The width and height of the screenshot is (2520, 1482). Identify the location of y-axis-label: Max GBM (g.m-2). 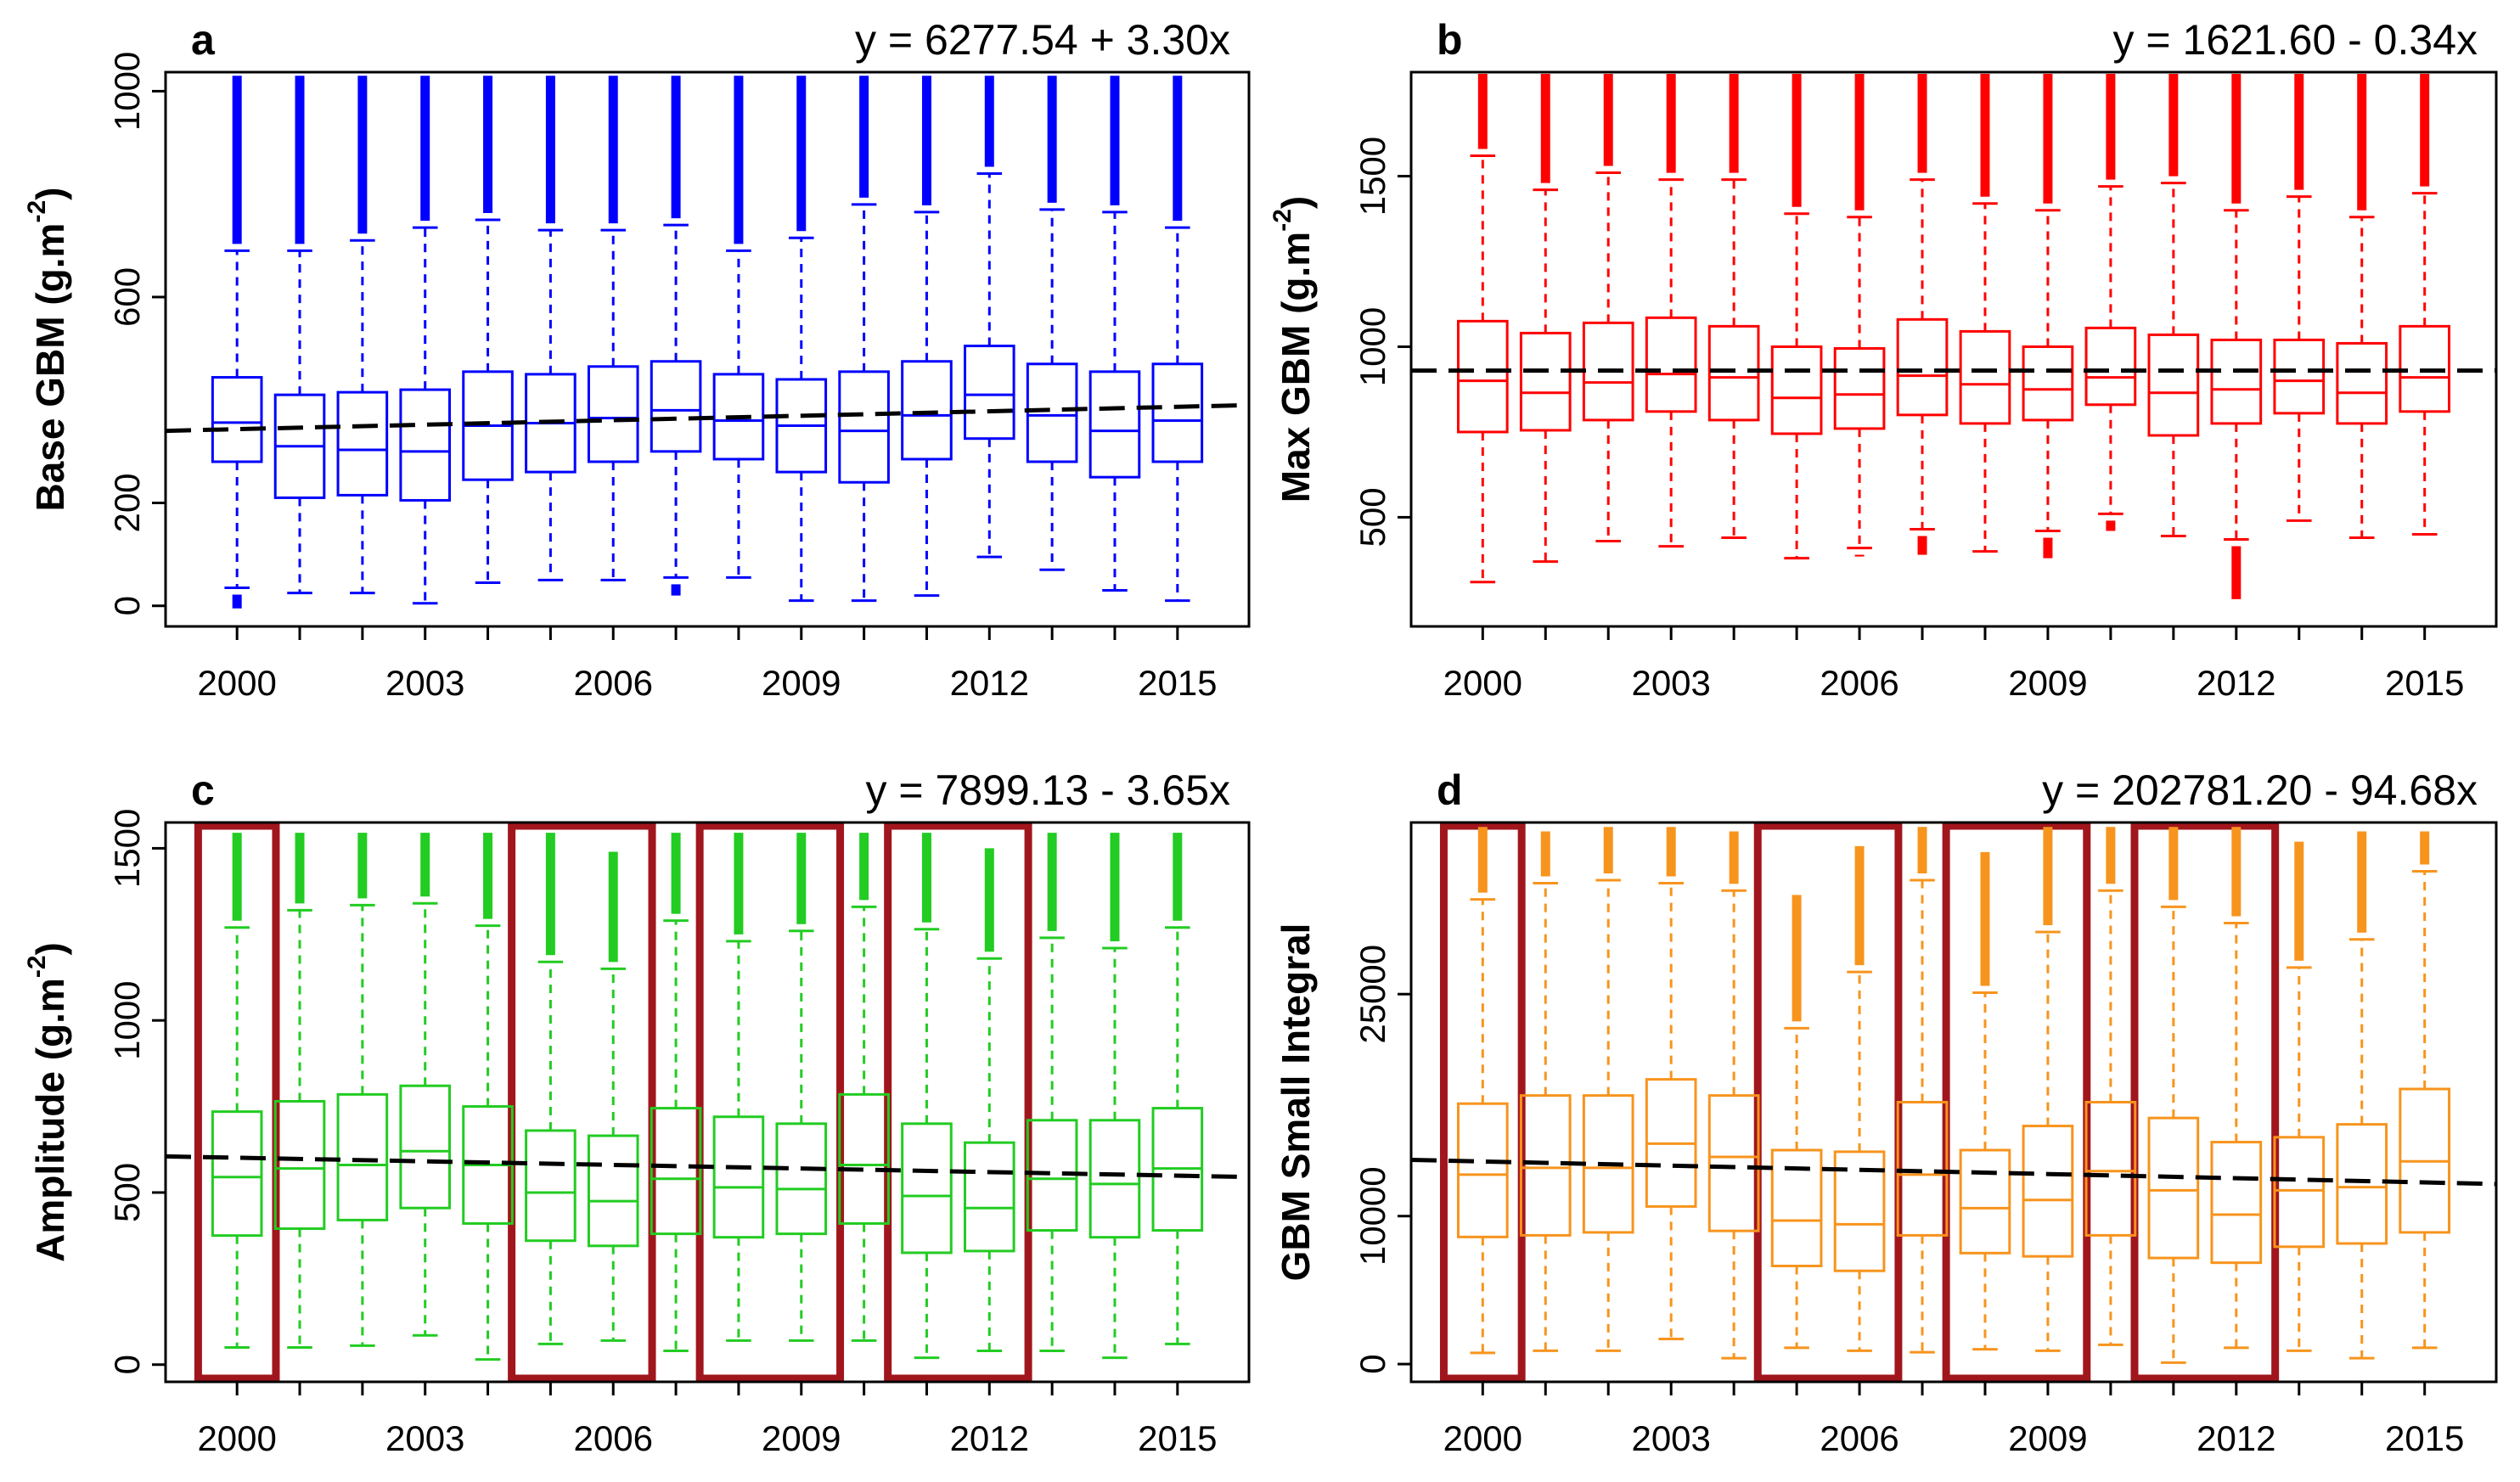
(1293, 349).